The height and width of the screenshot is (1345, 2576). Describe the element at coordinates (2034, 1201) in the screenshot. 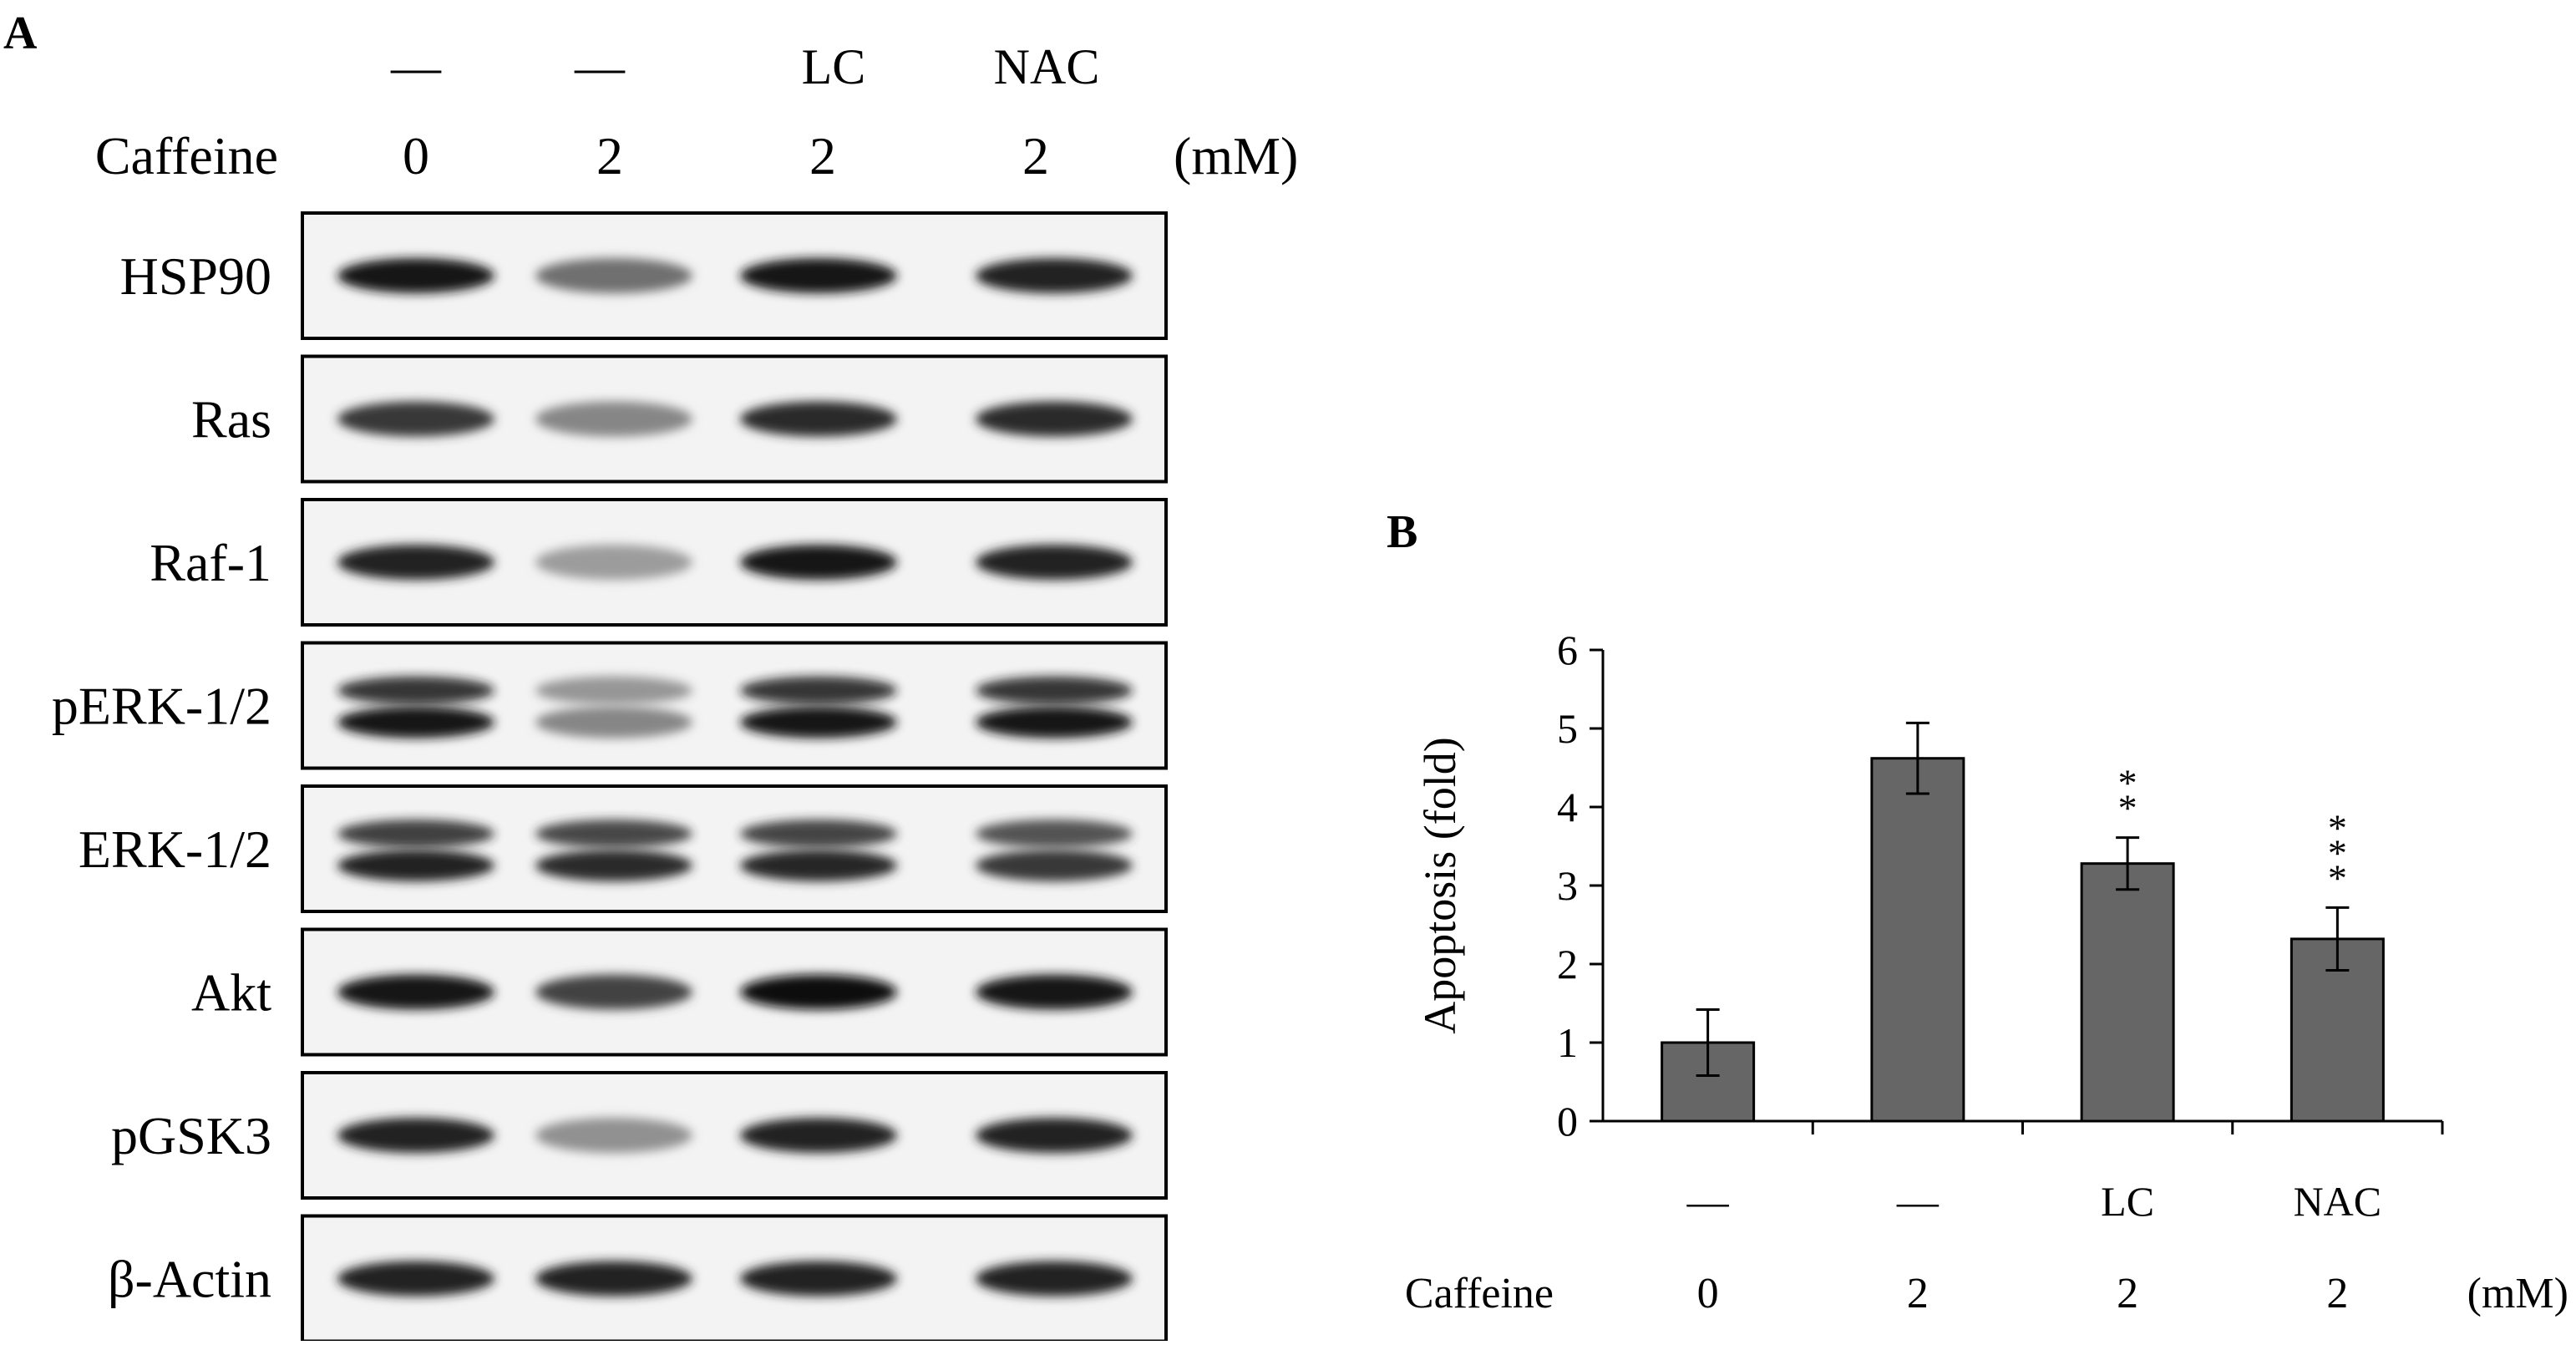

I see `panel-b-treatment-row: — — LC NAC` at that location.